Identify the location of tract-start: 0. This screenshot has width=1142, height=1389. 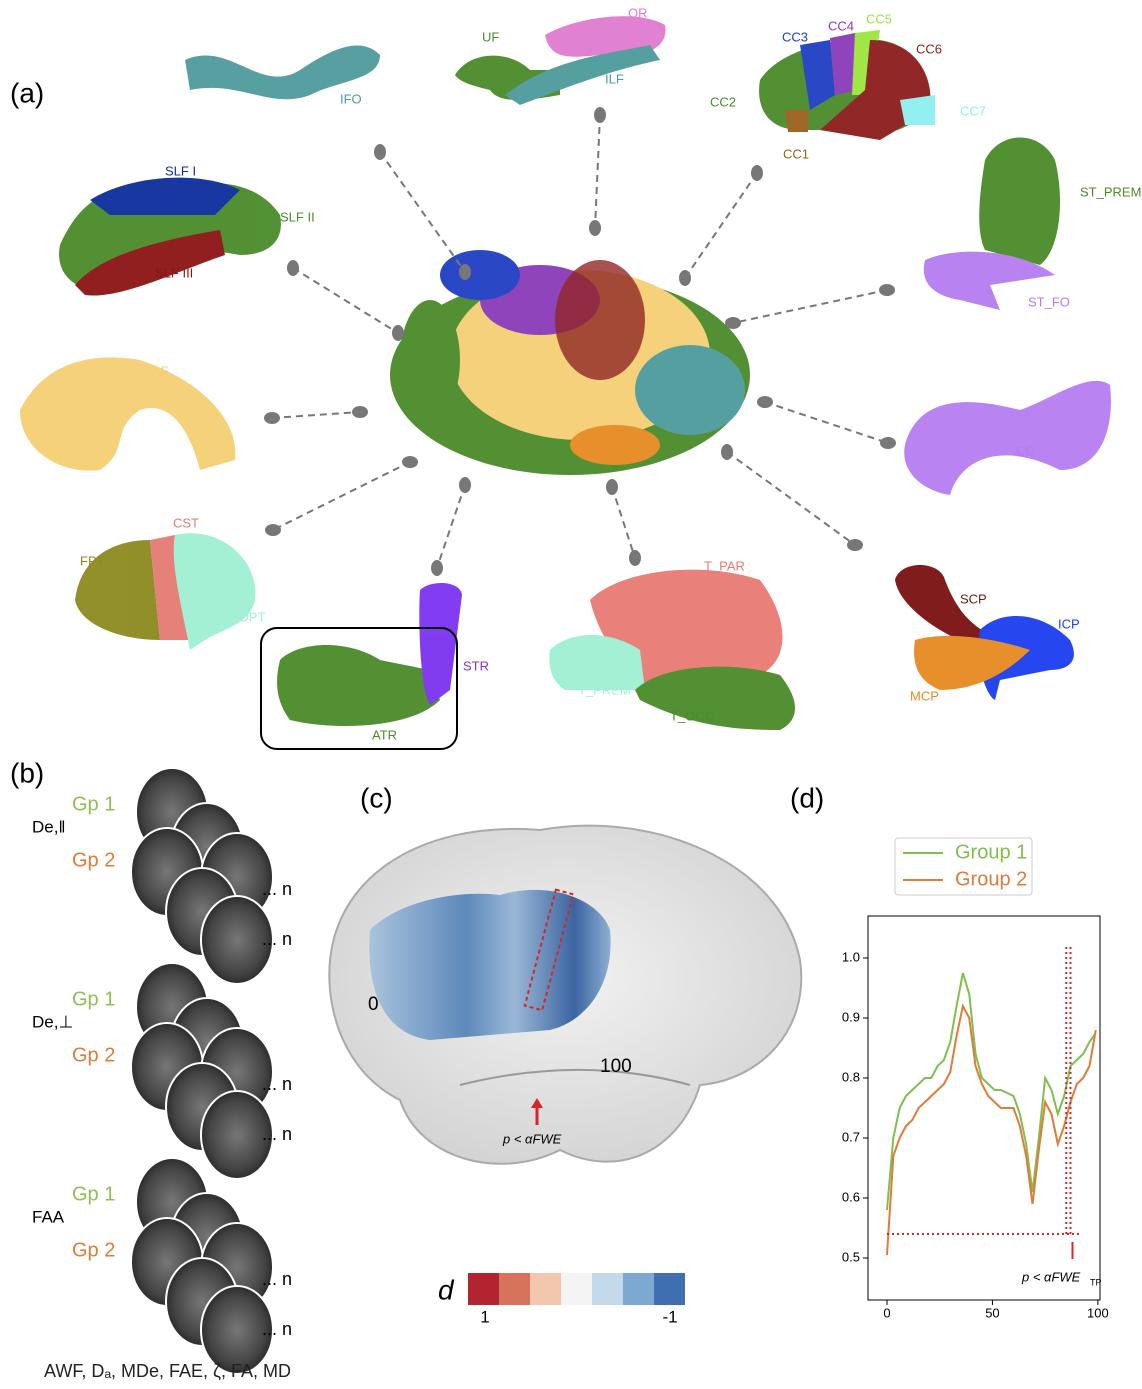
(373, 1004).